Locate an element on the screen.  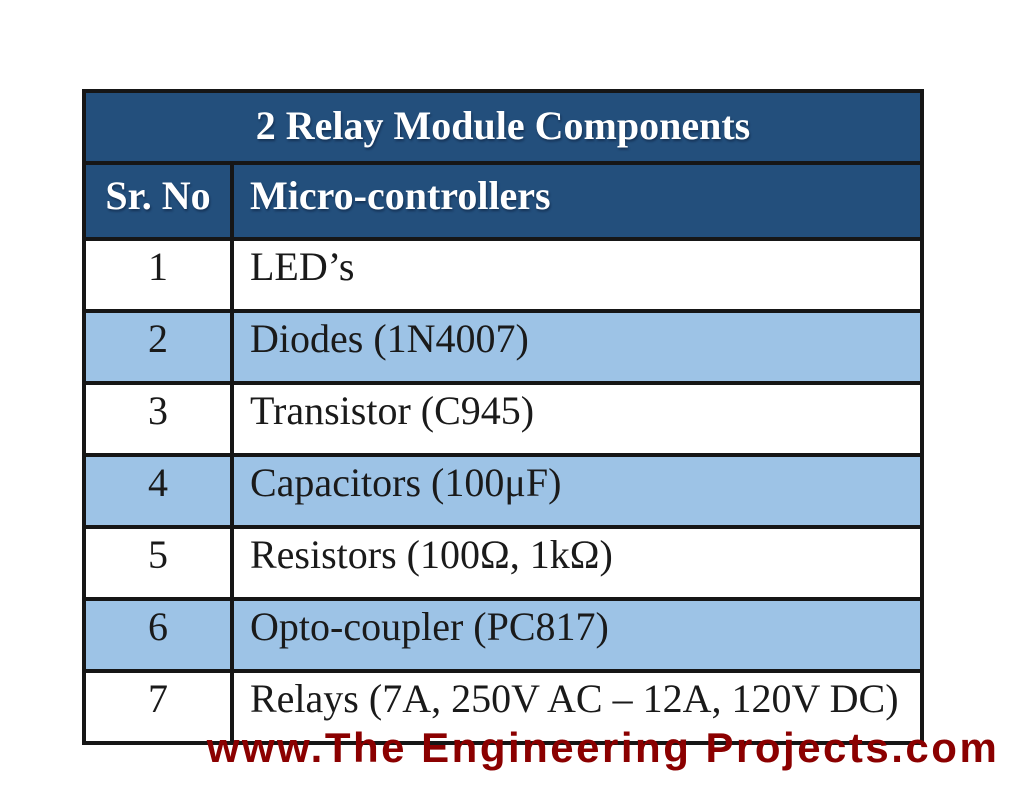
table-header-row: Sr. No Micro-controllers is located at coordinates (503, 201).